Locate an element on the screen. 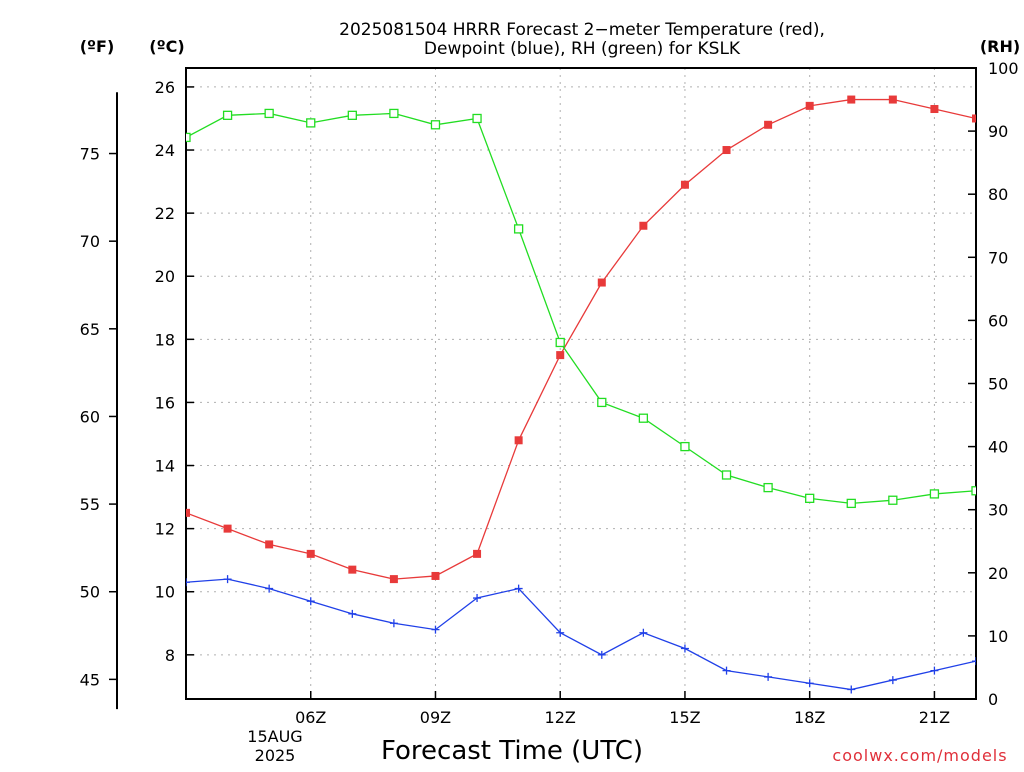  x-tick-label: 18Z is located at coordinates (809, 717).